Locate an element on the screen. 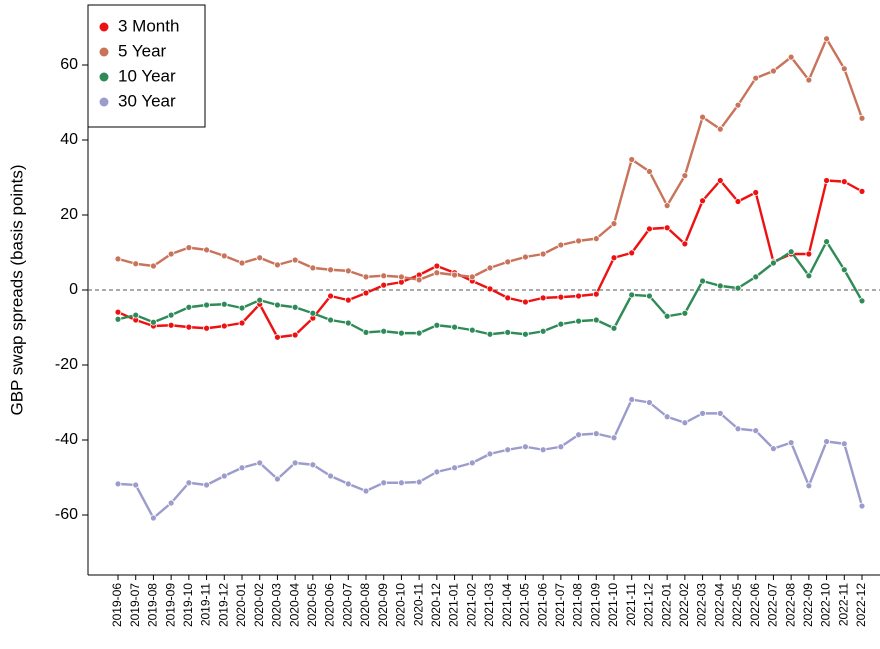 Image resolution: width=880 pixels, height=649 pixels. legend-label: 3 Month is located at coordinates (148, 25).